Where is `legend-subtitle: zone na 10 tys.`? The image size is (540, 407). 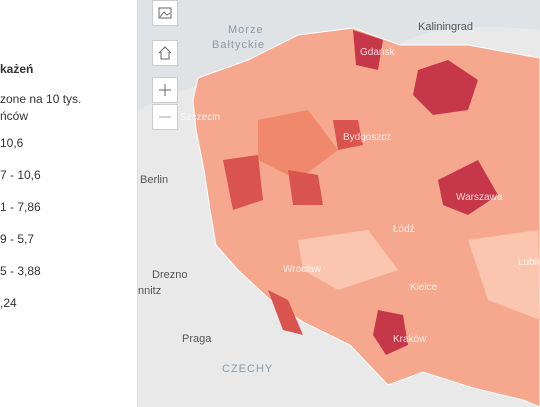 legend-subtitle: zone na 10 tys. is located at coordinates (41, 99).